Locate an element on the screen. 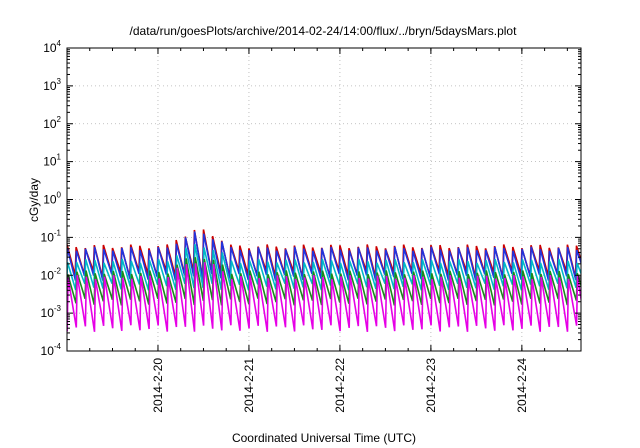 Image resolution: width=640 pixels, height=448 pixels. y-axis-label: cGy/day is located at coordinates (34, 200).